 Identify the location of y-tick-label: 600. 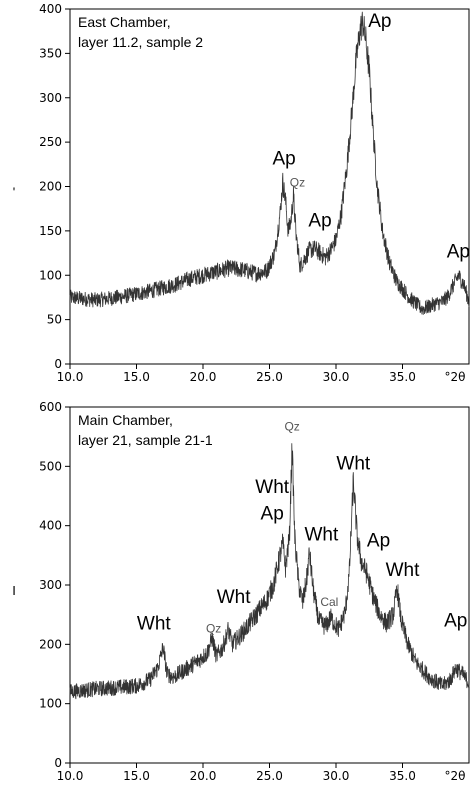
(50, 407).